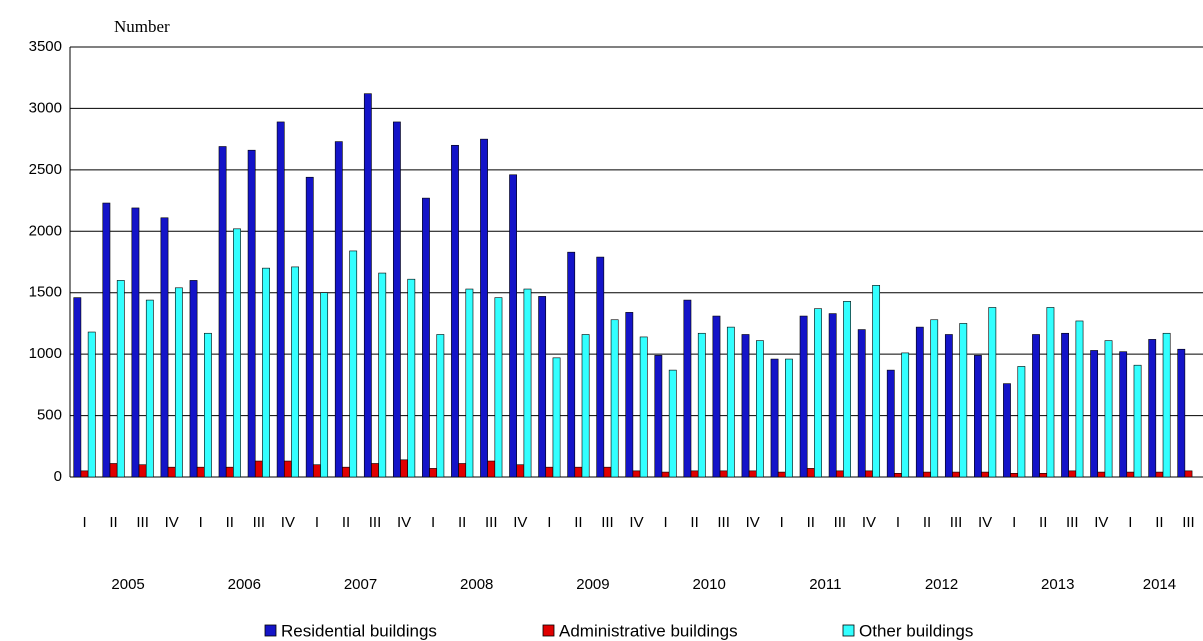 This screenshot has height=641, width=1203. What do you see at coordinates (592, 584) in the screenshot?
I see `year-label: 2009` at bounding box center [592, 584].